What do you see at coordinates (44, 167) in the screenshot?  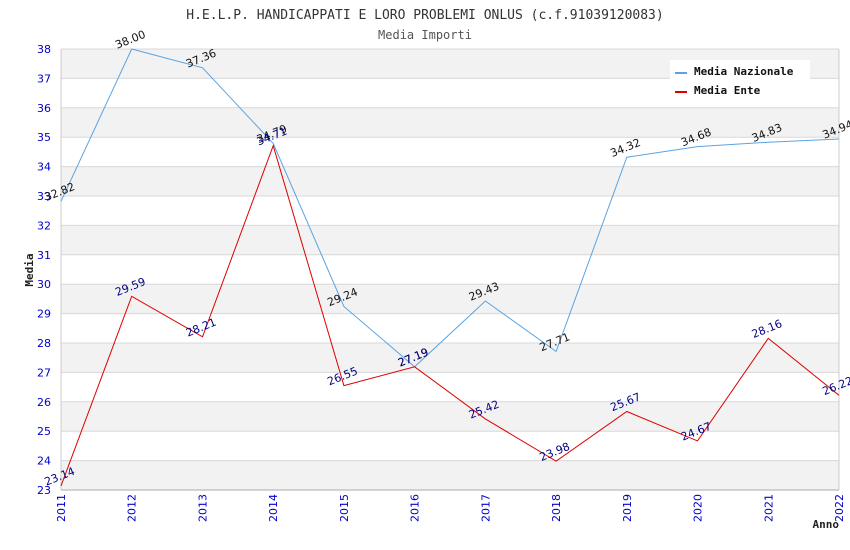 I see `y-tick-label: 34` at bounding box center [44, 167].